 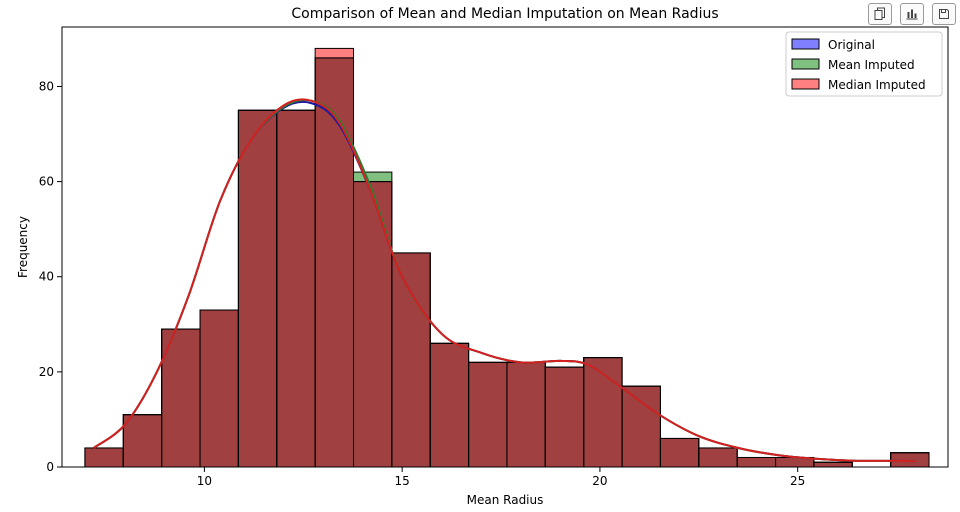 What do you see at coordinates (877, 85) in the screenshot?
I see `legend-label: Median Imputed` at bounding box center [877, 85].